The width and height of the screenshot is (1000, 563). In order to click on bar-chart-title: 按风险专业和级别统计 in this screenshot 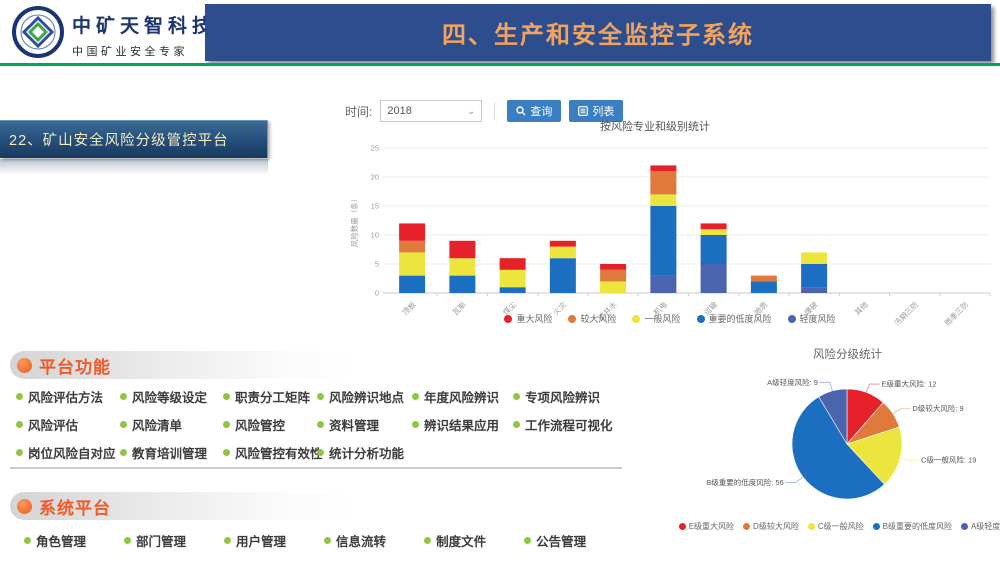, I will do `click(655, 126)`.